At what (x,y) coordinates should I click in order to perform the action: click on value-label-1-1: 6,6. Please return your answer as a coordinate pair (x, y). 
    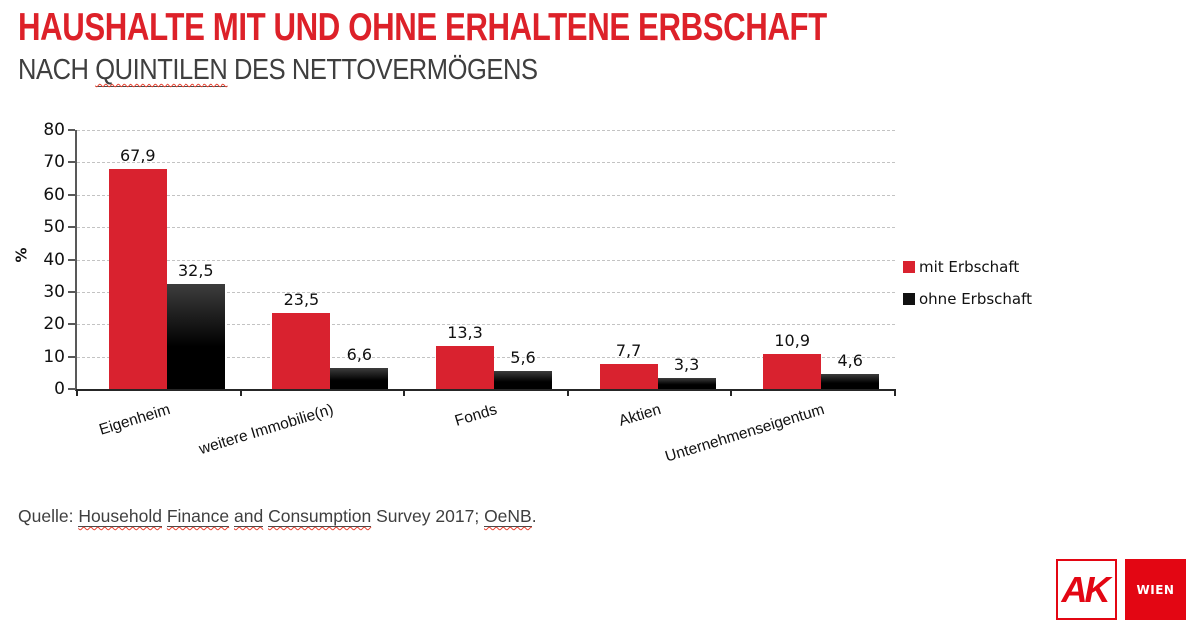
    Looking at the image, I should click on (359, 354).